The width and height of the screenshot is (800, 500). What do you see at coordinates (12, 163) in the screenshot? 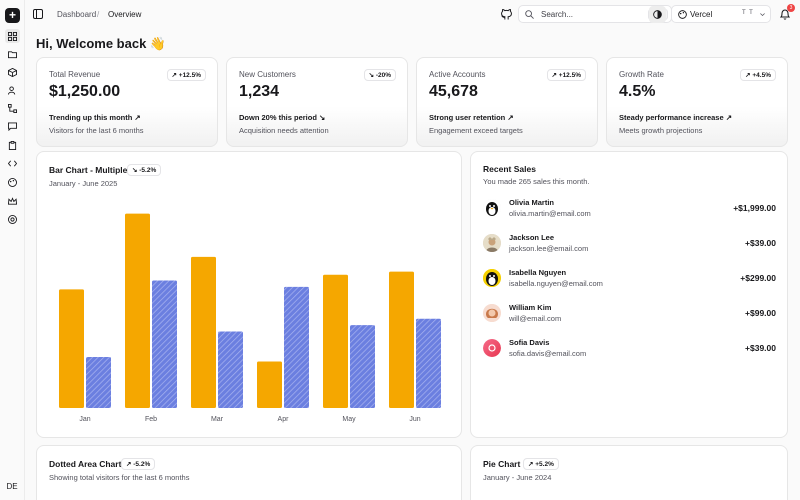
I see `code-icon` at bounding box center [12, 163].